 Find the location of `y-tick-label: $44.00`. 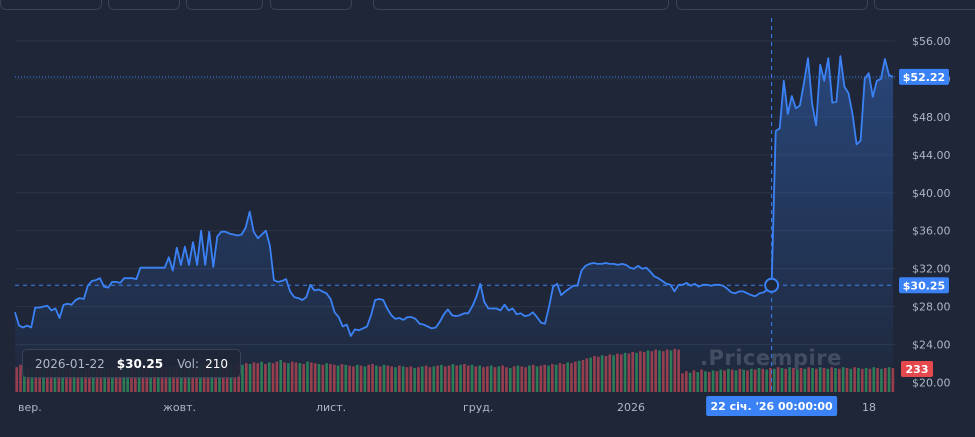

y-tick-label: $44.00 is located at coordinates (931, 155).